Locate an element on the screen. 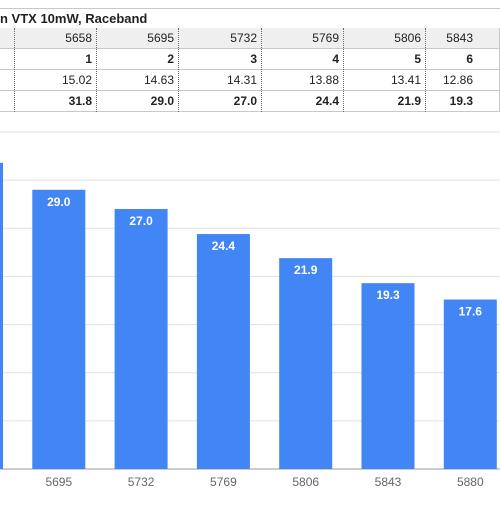  x-tick-label: 5843 is located at coordinates (388, 482).